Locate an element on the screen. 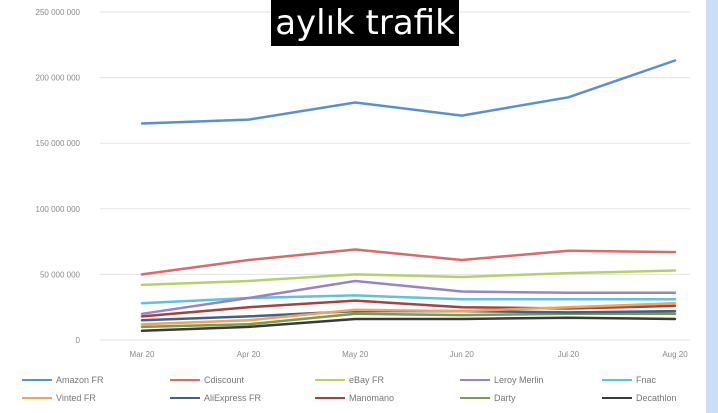  series-line-vinted-fr is located at coordinates (408, 314).